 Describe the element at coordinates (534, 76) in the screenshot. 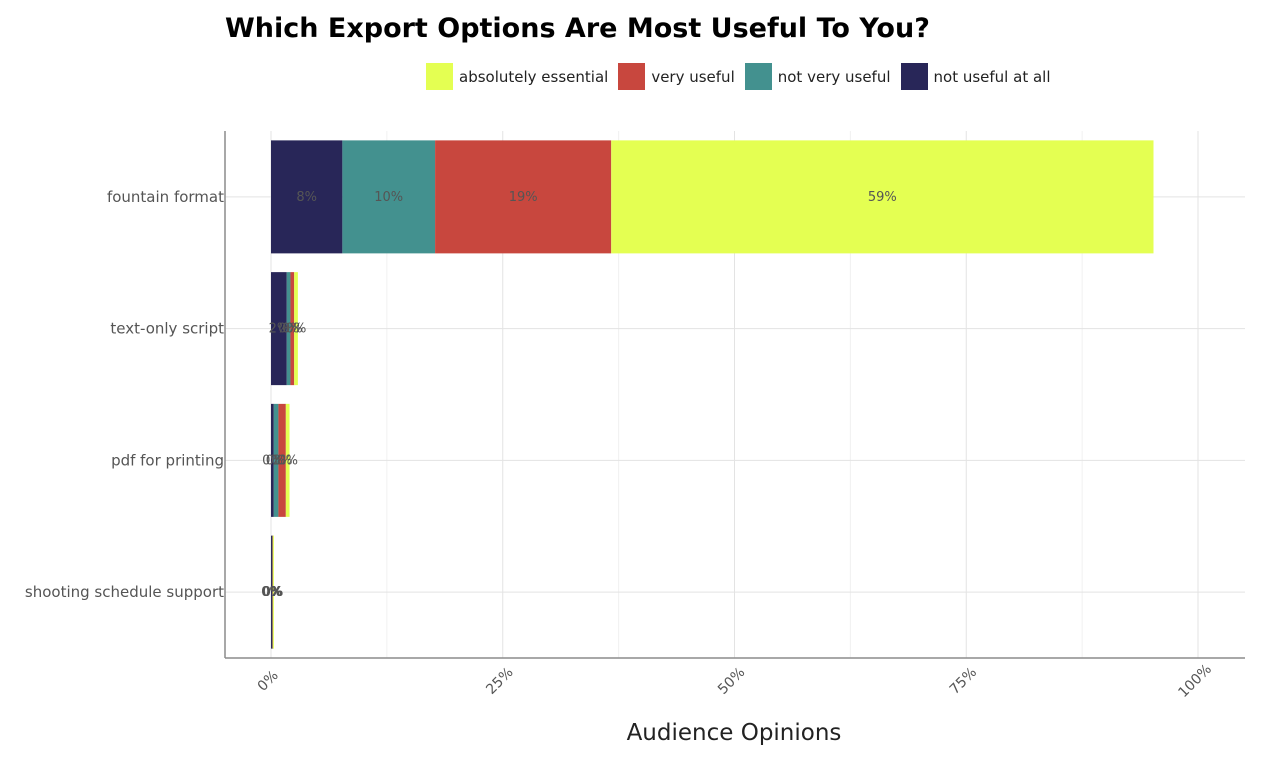

I see `legend-label: absolutely essential` at that location.